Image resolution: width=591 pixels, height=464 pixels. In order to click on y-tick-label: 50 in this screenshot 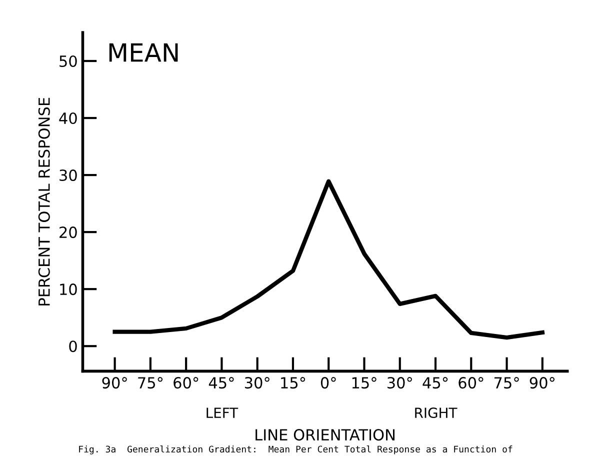, I will do `click(68, 61)`.